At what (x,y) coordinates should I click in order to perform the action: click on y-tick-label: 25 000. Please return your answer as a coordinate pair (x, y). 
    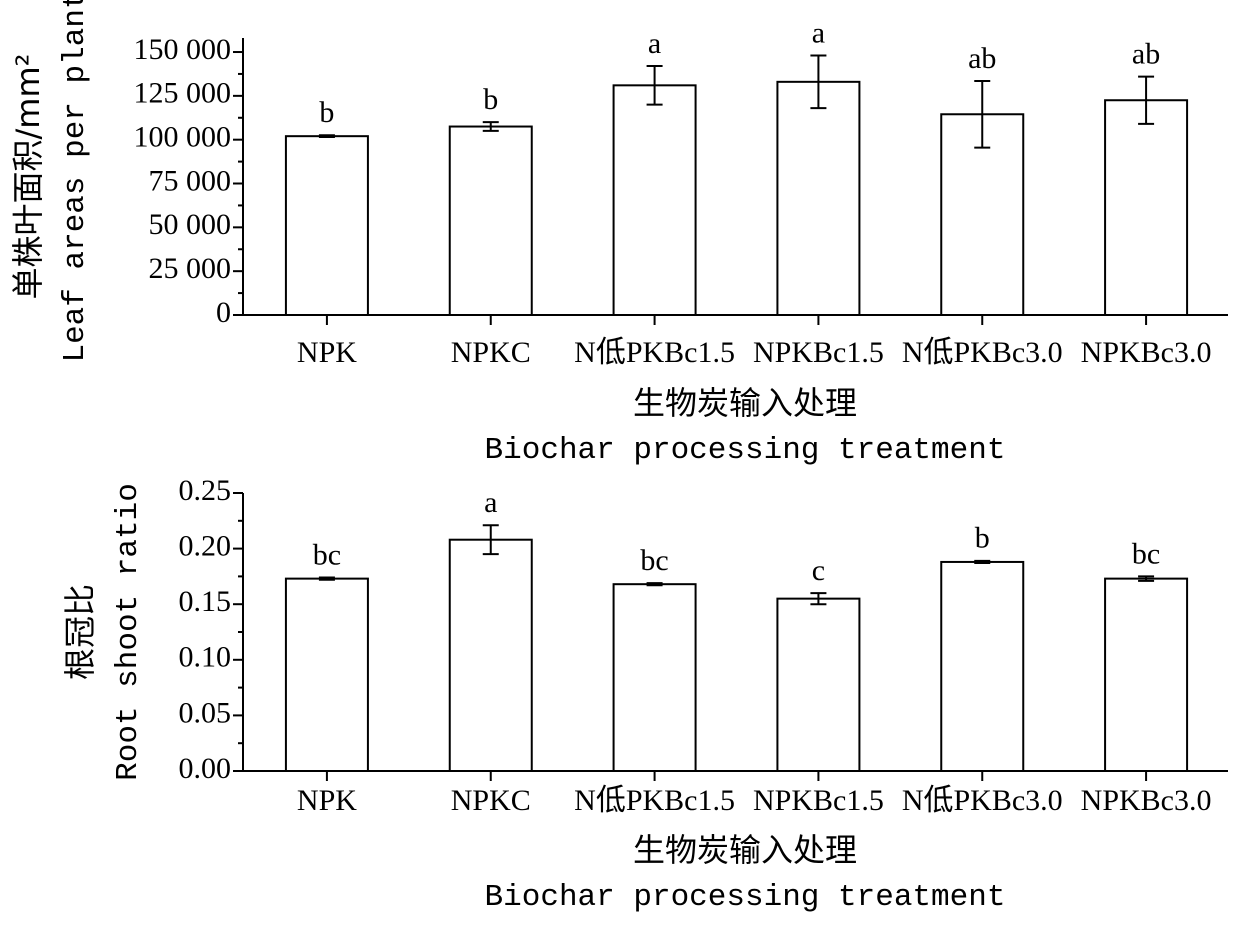
    Looking at the image, I should click on (190, 268).